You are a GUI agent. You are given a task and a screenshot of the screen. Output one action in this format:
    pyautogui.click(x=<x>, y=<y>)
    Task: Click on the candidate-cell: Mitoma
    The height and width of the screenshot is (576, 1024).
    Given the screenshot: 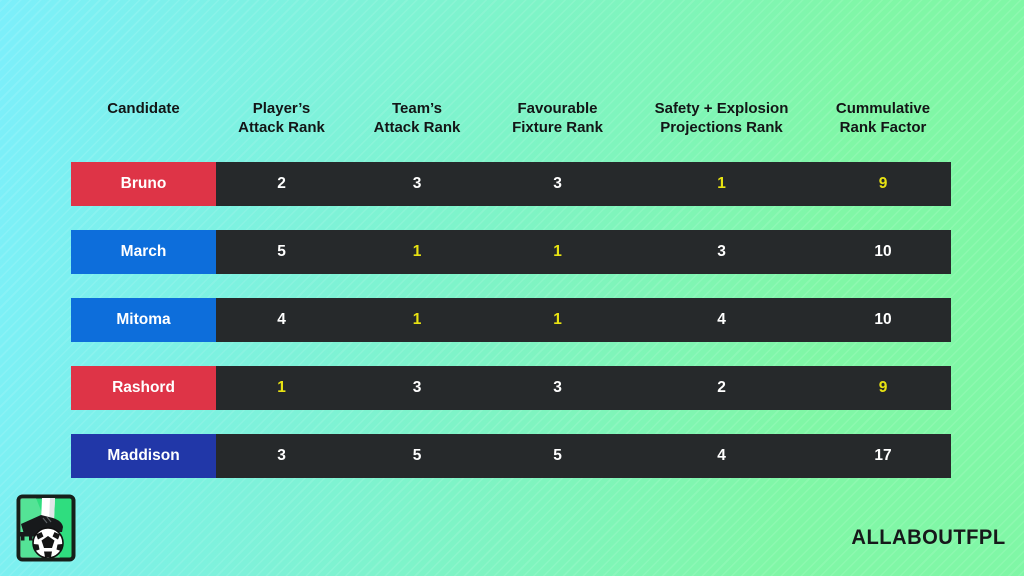 What is the action you would take?
    pyautogui.click(x=143, y=320)
    